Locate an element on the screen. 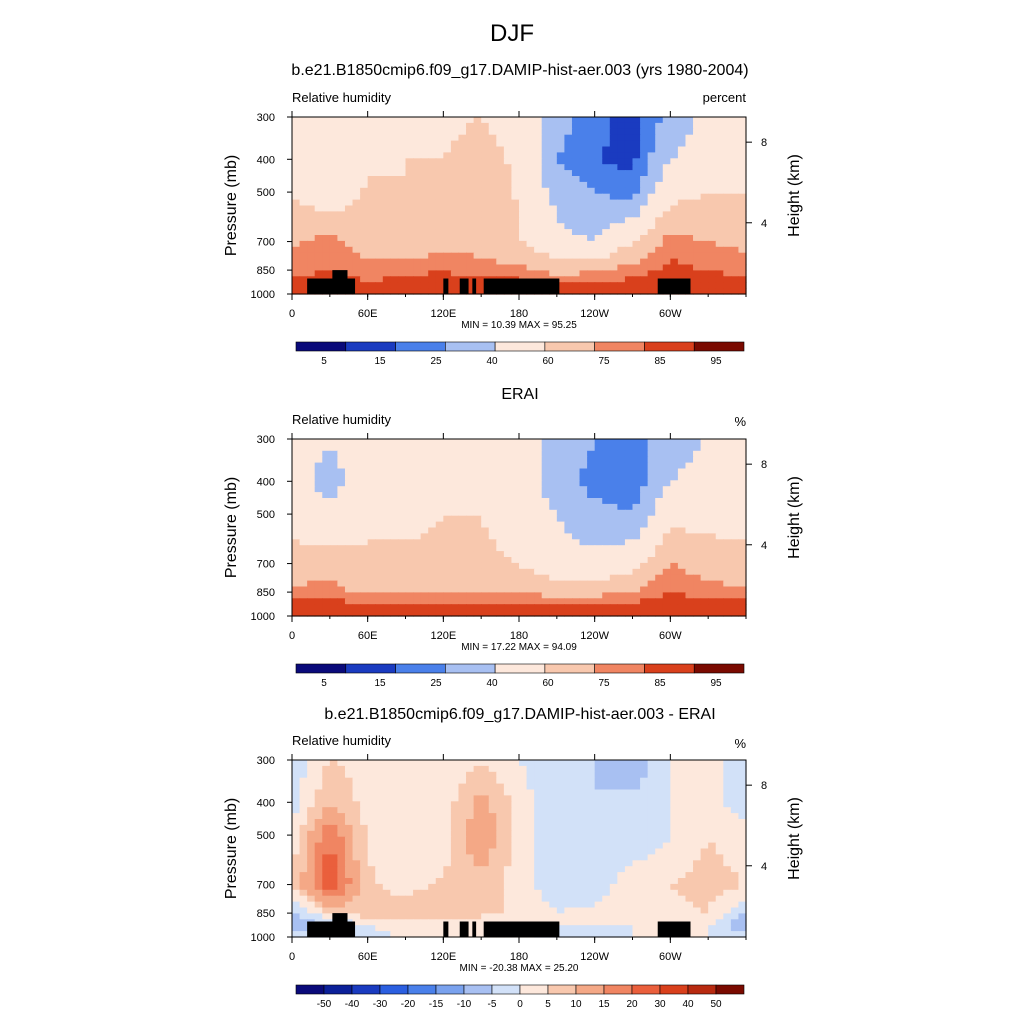  pressure-tick-label: 700 is located at coordinates (266, 243).